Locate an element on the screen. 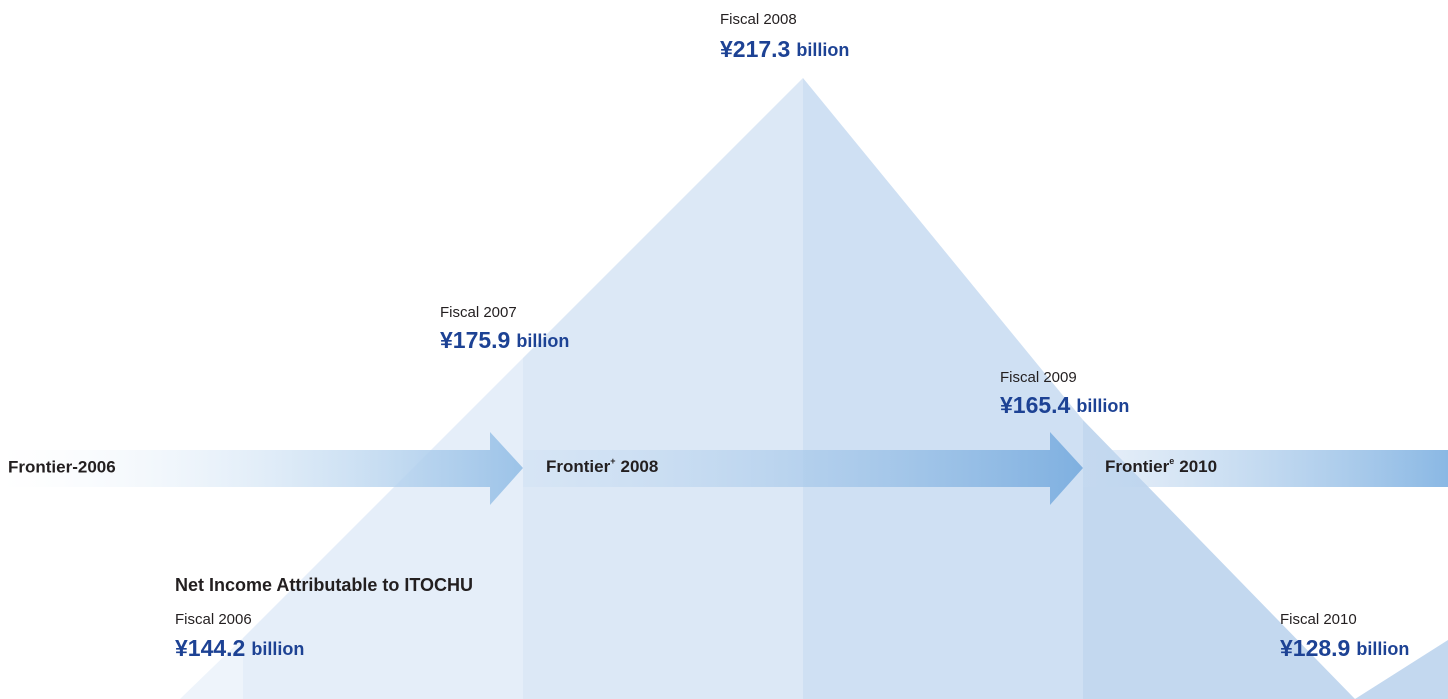  amount: ¥175.9 billion is located at coordinates (504, 340).